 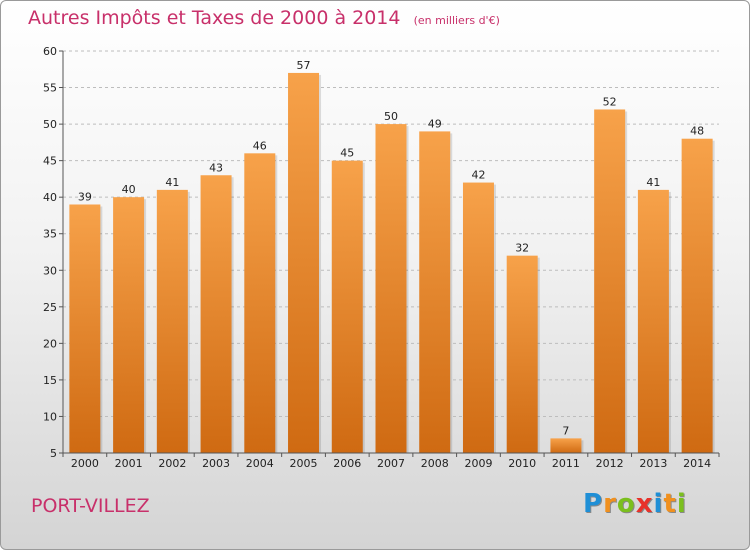 What do you see at coordinates (50, 88) in the screenshot?
I see `y-tick-label: 55` at bounding box center [50, 88].